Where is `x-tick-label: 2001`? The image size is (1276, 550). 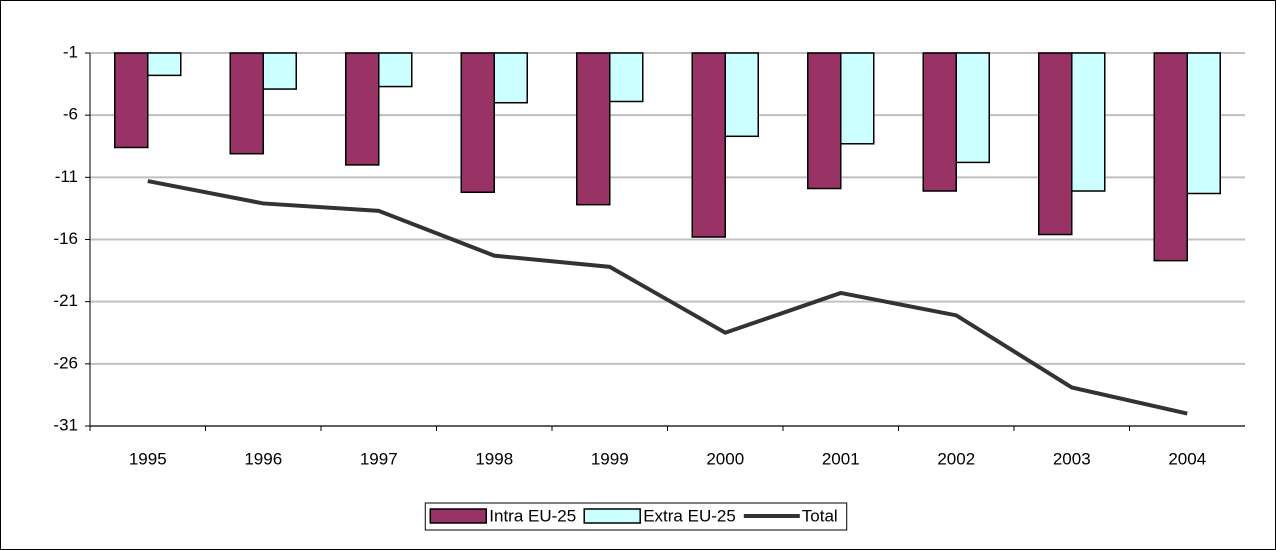 x-tick-label: 2001 is located at coordinates (841, 458).